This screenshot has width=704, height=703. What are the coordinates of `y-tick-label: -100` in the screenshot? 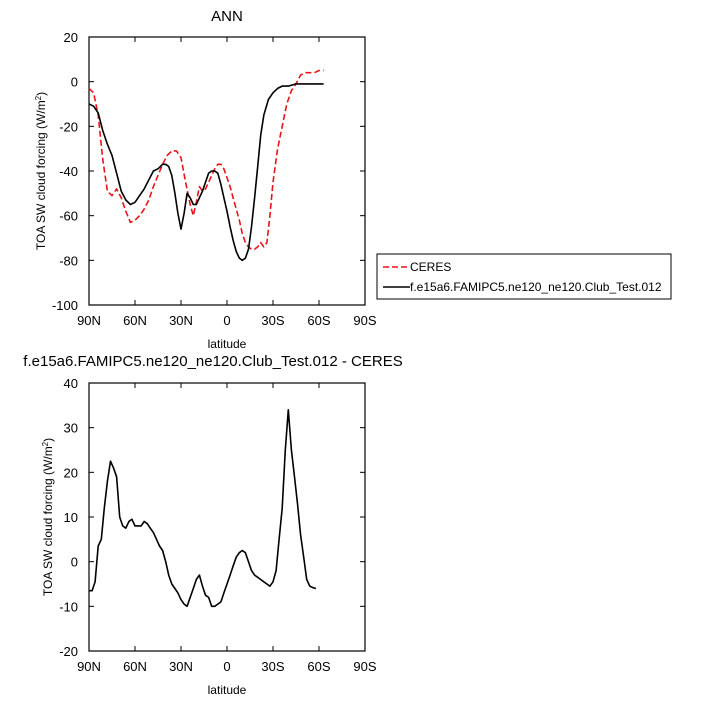 It's located at (65, 305).